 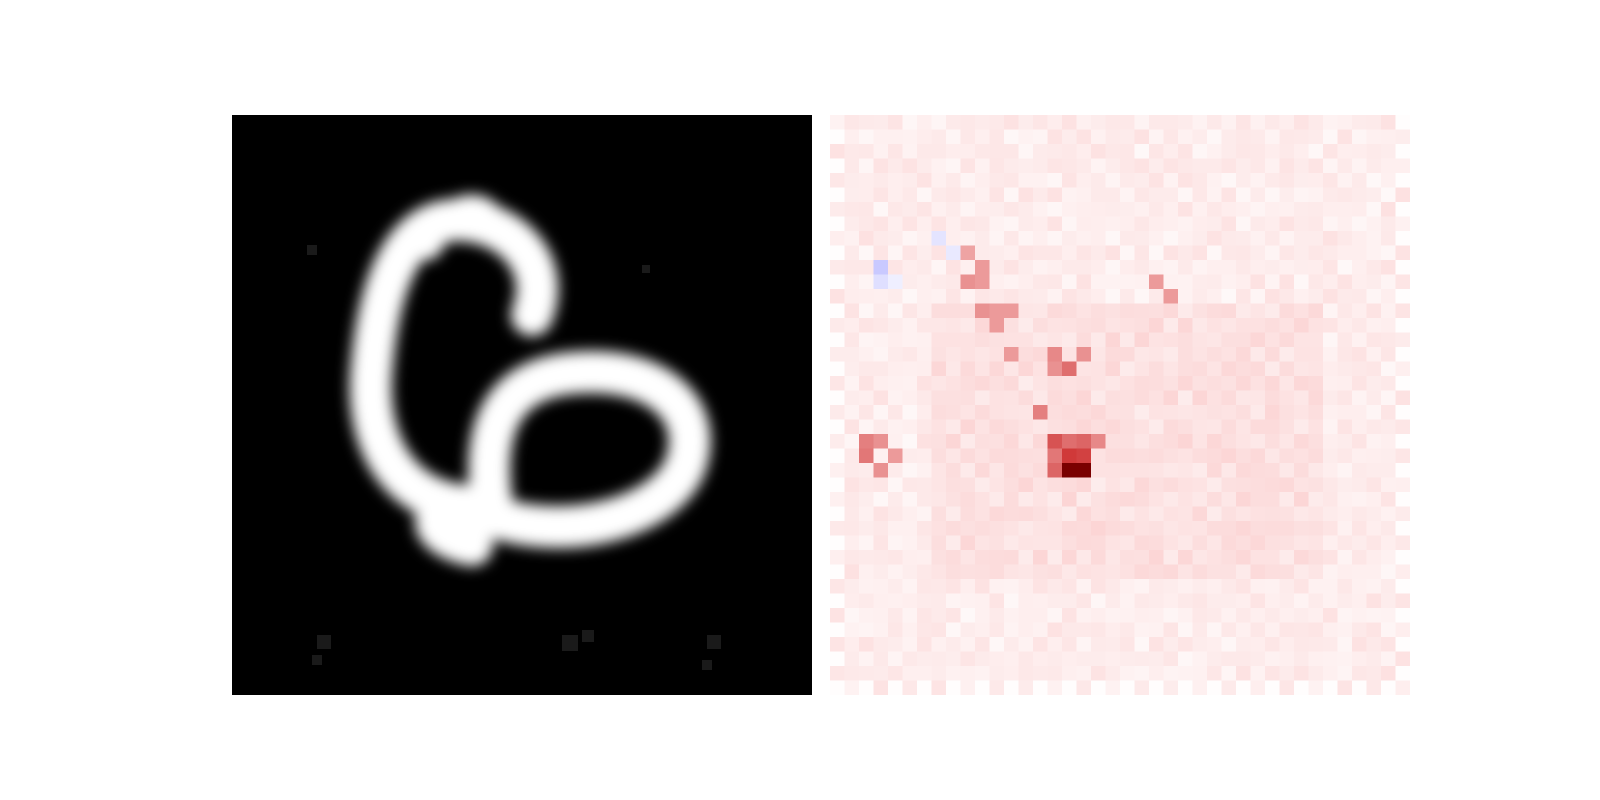 What do you see at coordinates (458, 227) in the screenshot?
I see `digit-stroke-top-hook` at bounding box center [458, 227].